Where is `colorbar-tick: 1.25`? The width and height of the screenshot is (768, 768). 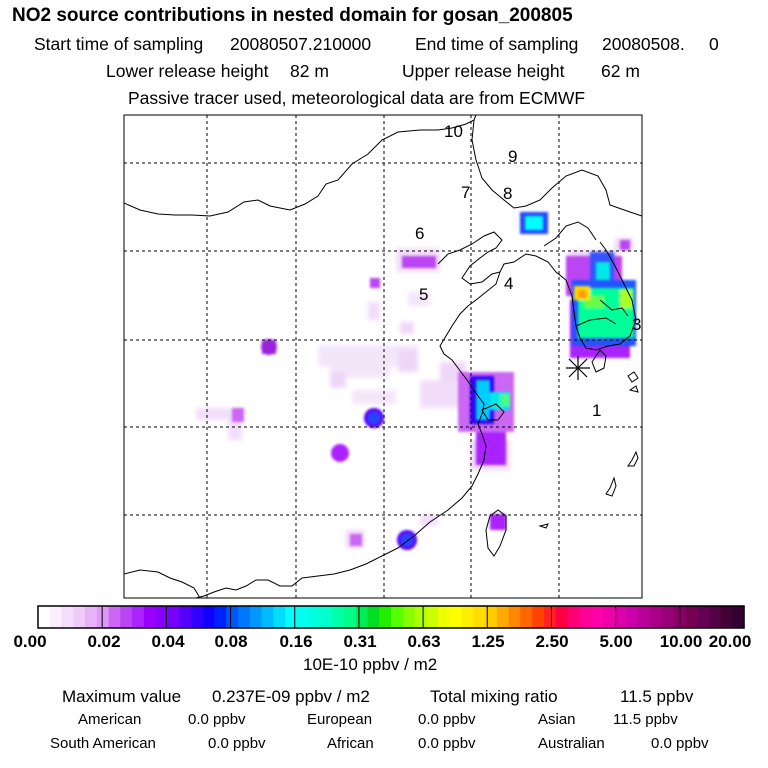
colorbar-tick: 1.25 is located at coordinates (488, 641).